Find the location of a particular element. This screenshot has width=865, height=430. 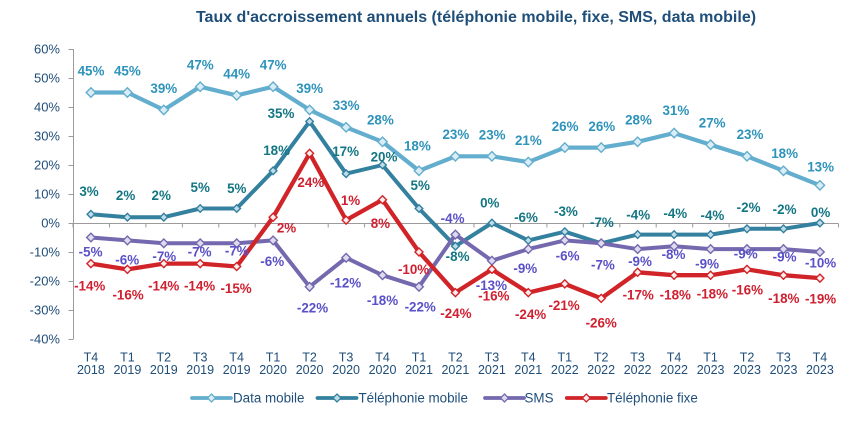

svg-text: 40% is located at coordinates (47, 107).